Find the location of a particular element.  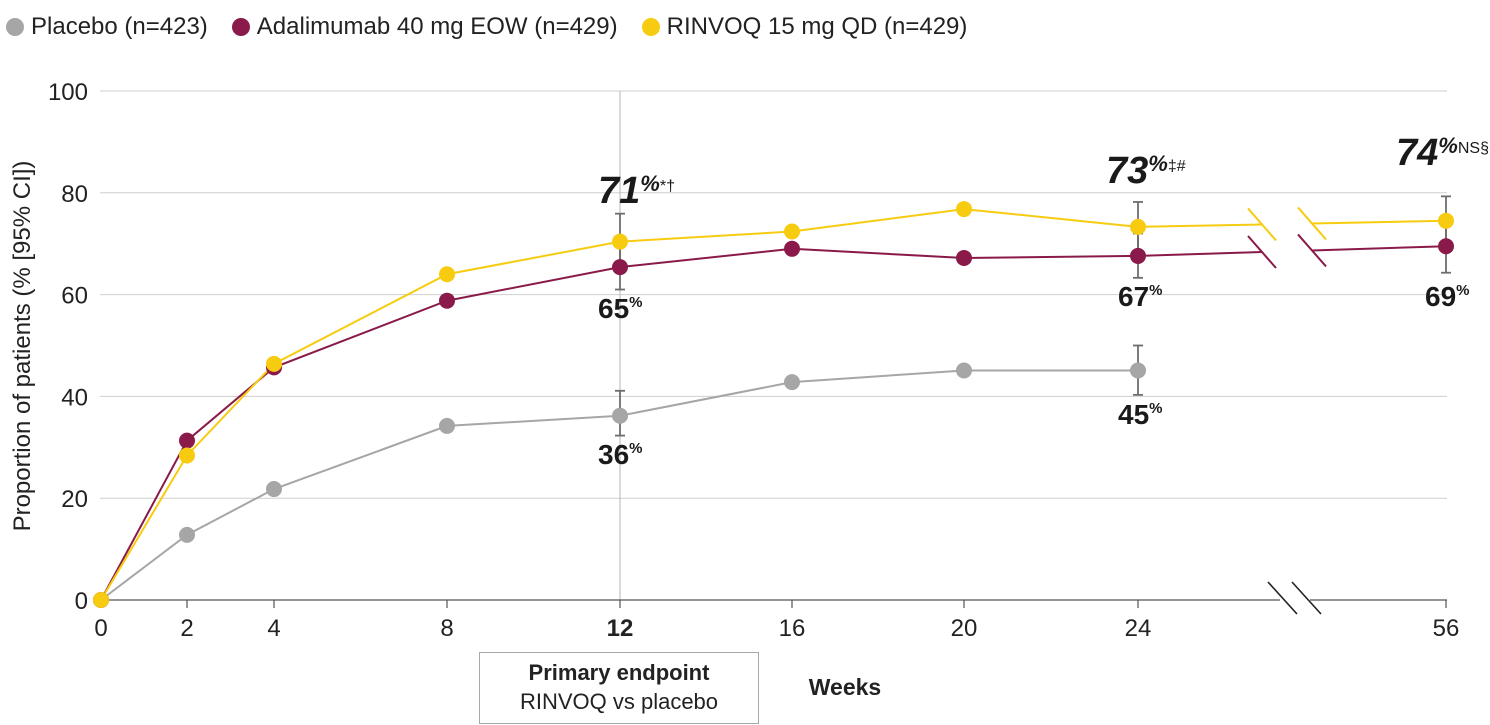

annotation-rinvoq-56: 74%NS§ is located at coordinates (1442, 153).